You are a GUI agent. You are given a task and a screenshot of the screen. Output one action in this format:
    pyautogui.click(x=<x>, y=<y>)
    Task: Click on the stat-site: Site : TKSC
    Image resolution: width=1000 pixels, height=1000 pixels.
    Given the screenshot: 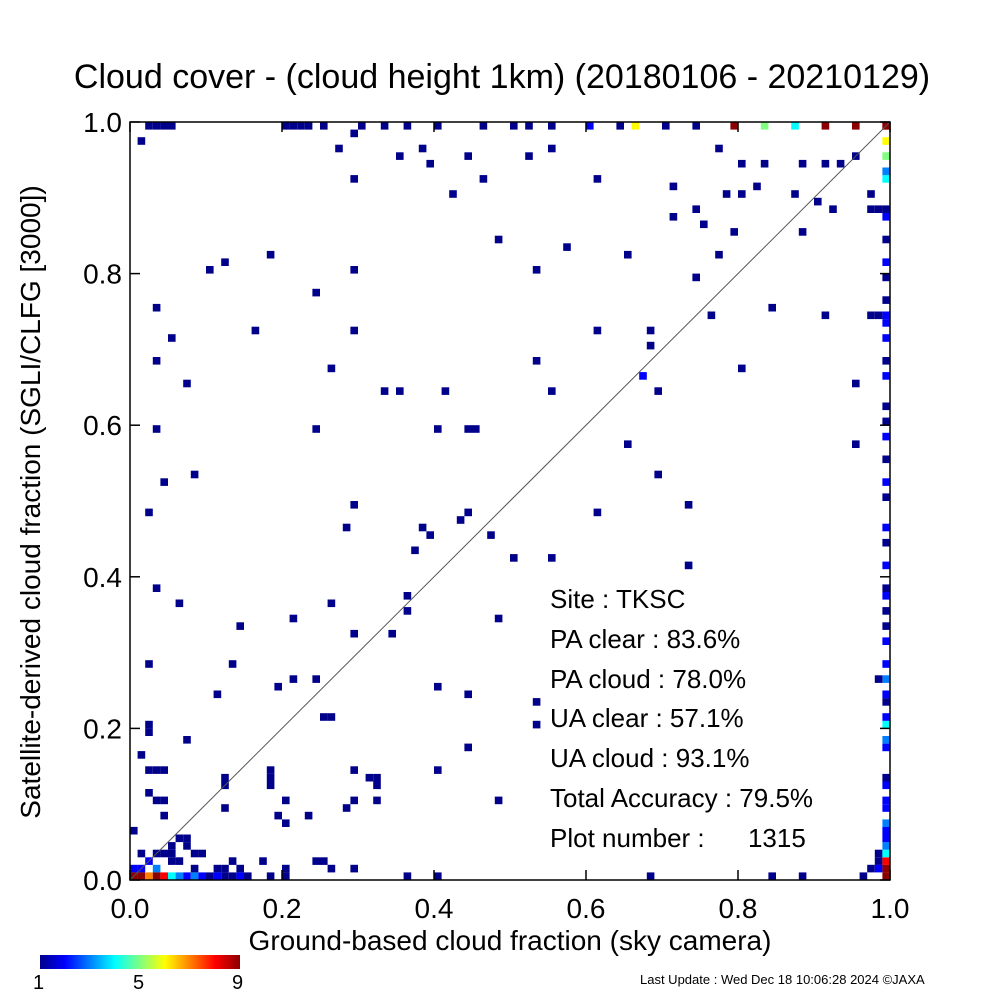 What is the action you would take?
    pyautogui.click(x=617, y=599)
    